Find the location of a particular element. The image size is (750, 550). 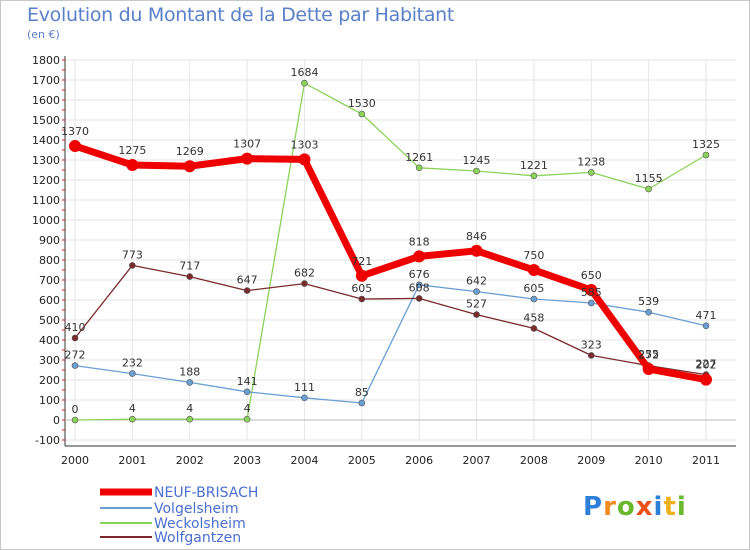

data-label: 721 is located at coordinates (361, 261).